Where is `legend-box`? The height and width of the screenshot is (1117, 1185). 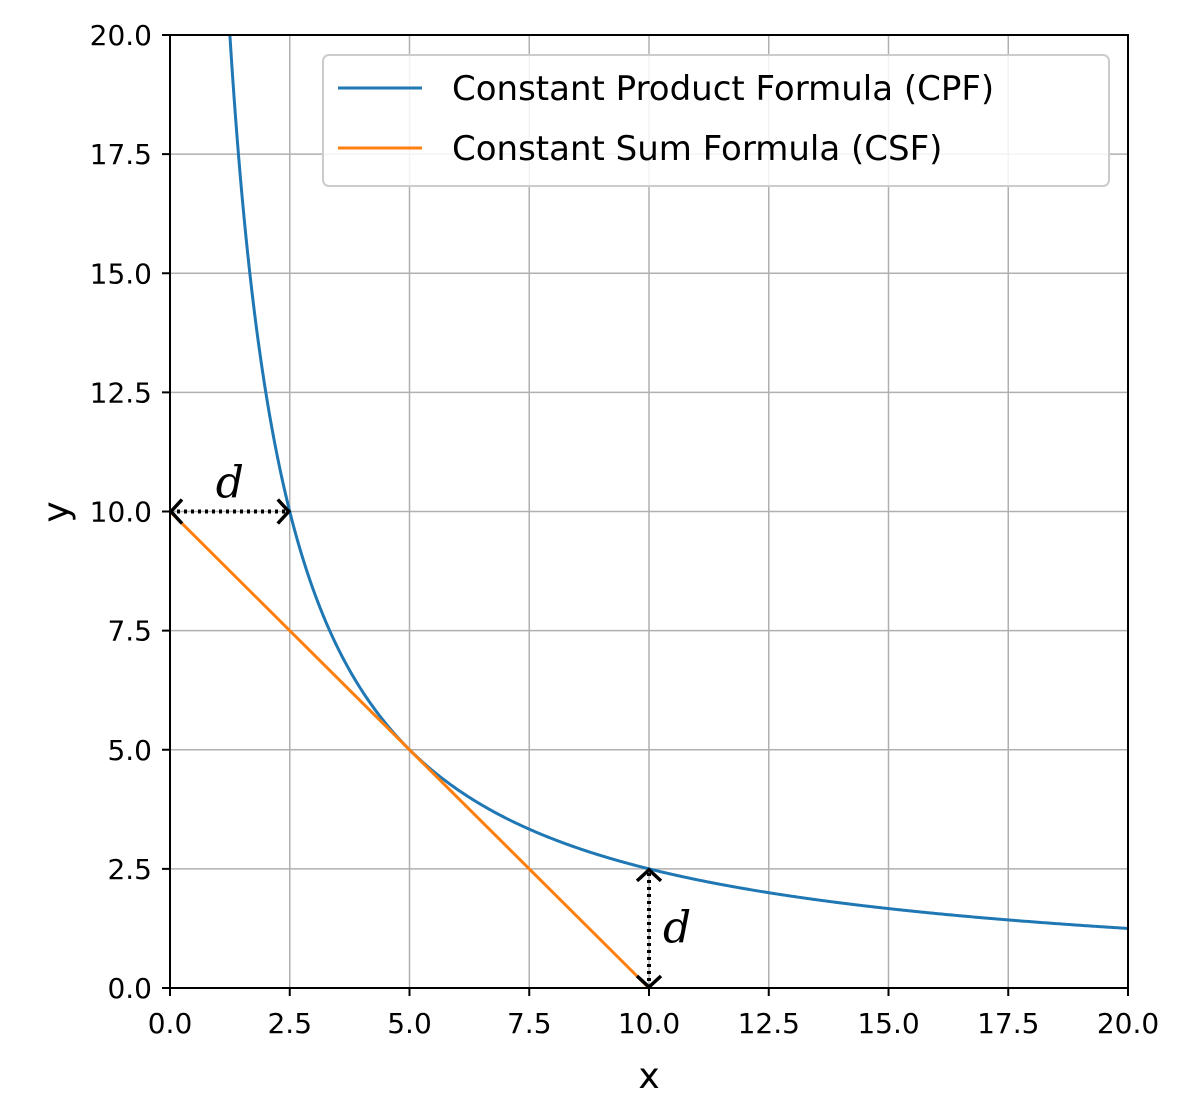 legend-box is located at coordinates (716, 120).